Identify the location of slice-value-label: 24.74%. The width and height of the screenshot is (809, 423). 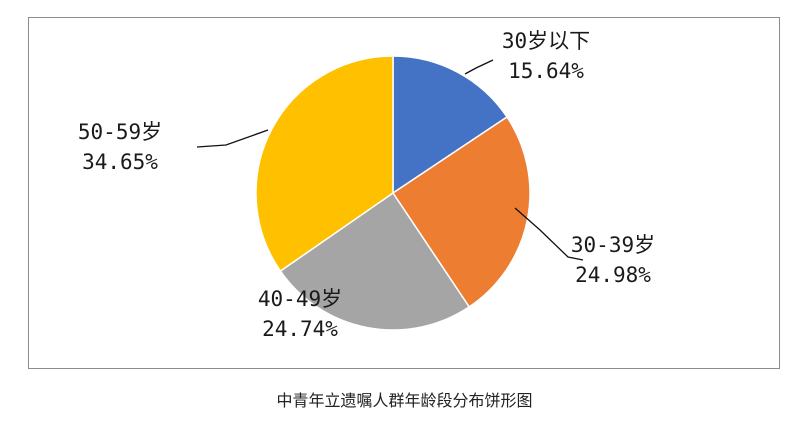
(300, 329).